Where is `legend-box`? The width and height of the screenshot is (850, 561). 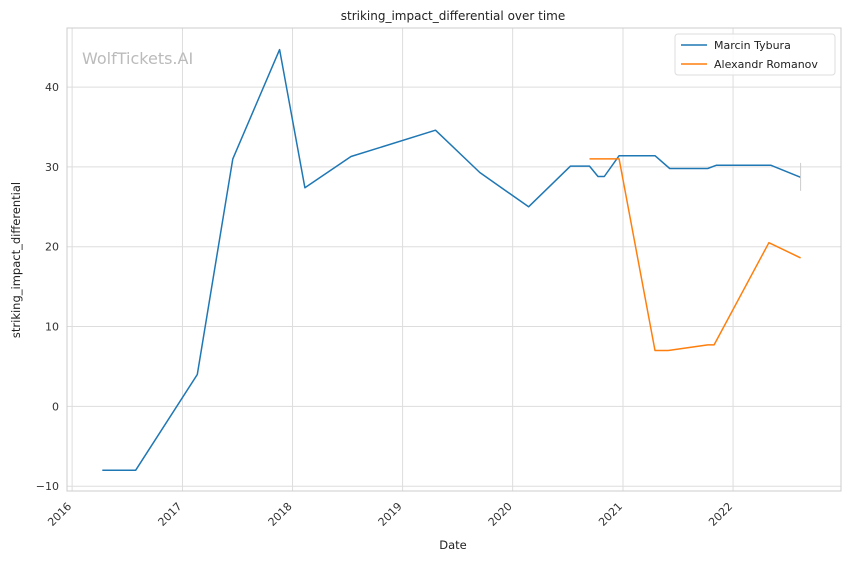
legend-box is located at coordinates (755, 54).